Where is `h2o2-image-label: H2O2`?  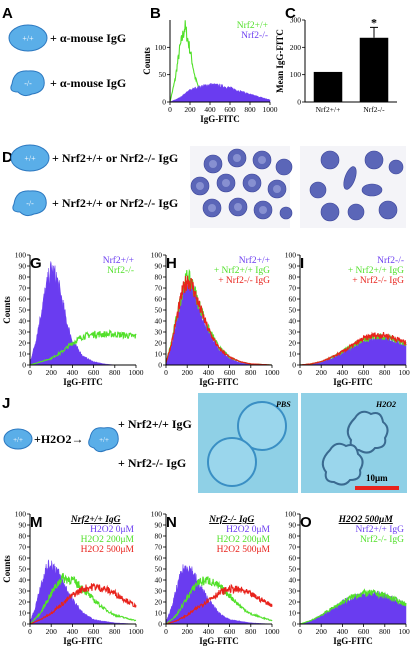 h2o2-image-label: H2O2 is located at coordinates (385, 404).